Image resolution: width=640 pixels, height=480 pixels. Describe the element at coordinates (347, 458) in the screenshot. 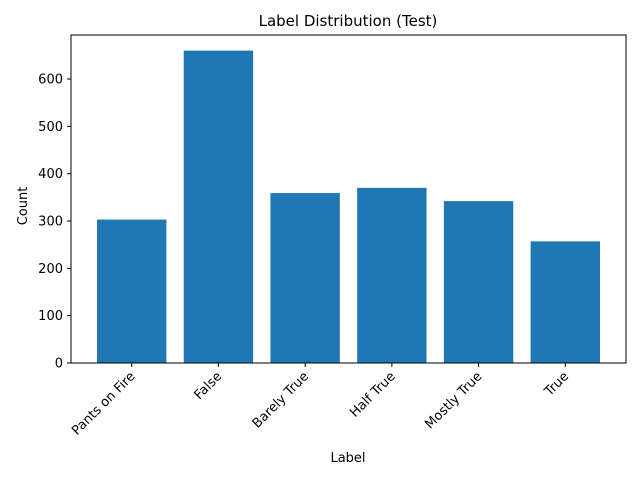

I see `x-axis-label: Label` at that location.